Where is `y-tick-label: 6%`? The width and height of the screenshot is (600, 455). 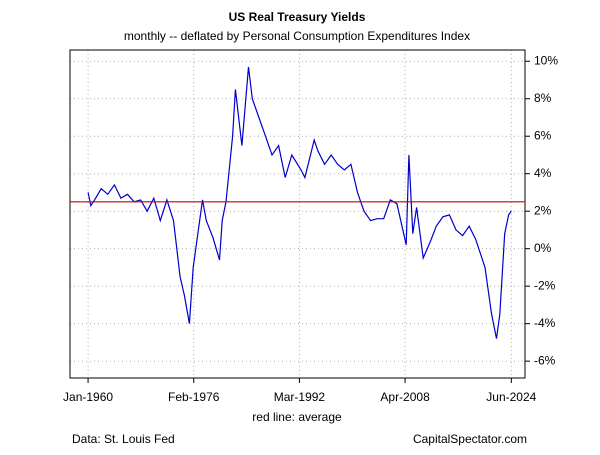
y-tick-label: 6% is located at coordinates (543, 135).